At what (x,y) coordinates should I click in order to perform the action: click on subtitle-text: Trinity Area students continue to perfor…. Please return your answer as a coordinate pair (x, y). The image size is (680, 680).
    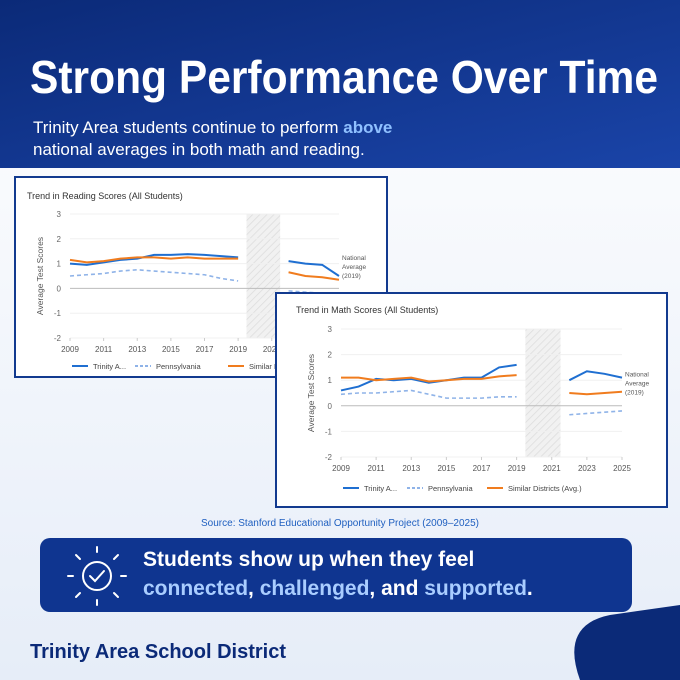
    Looking at the image, I should click on (188, 127).